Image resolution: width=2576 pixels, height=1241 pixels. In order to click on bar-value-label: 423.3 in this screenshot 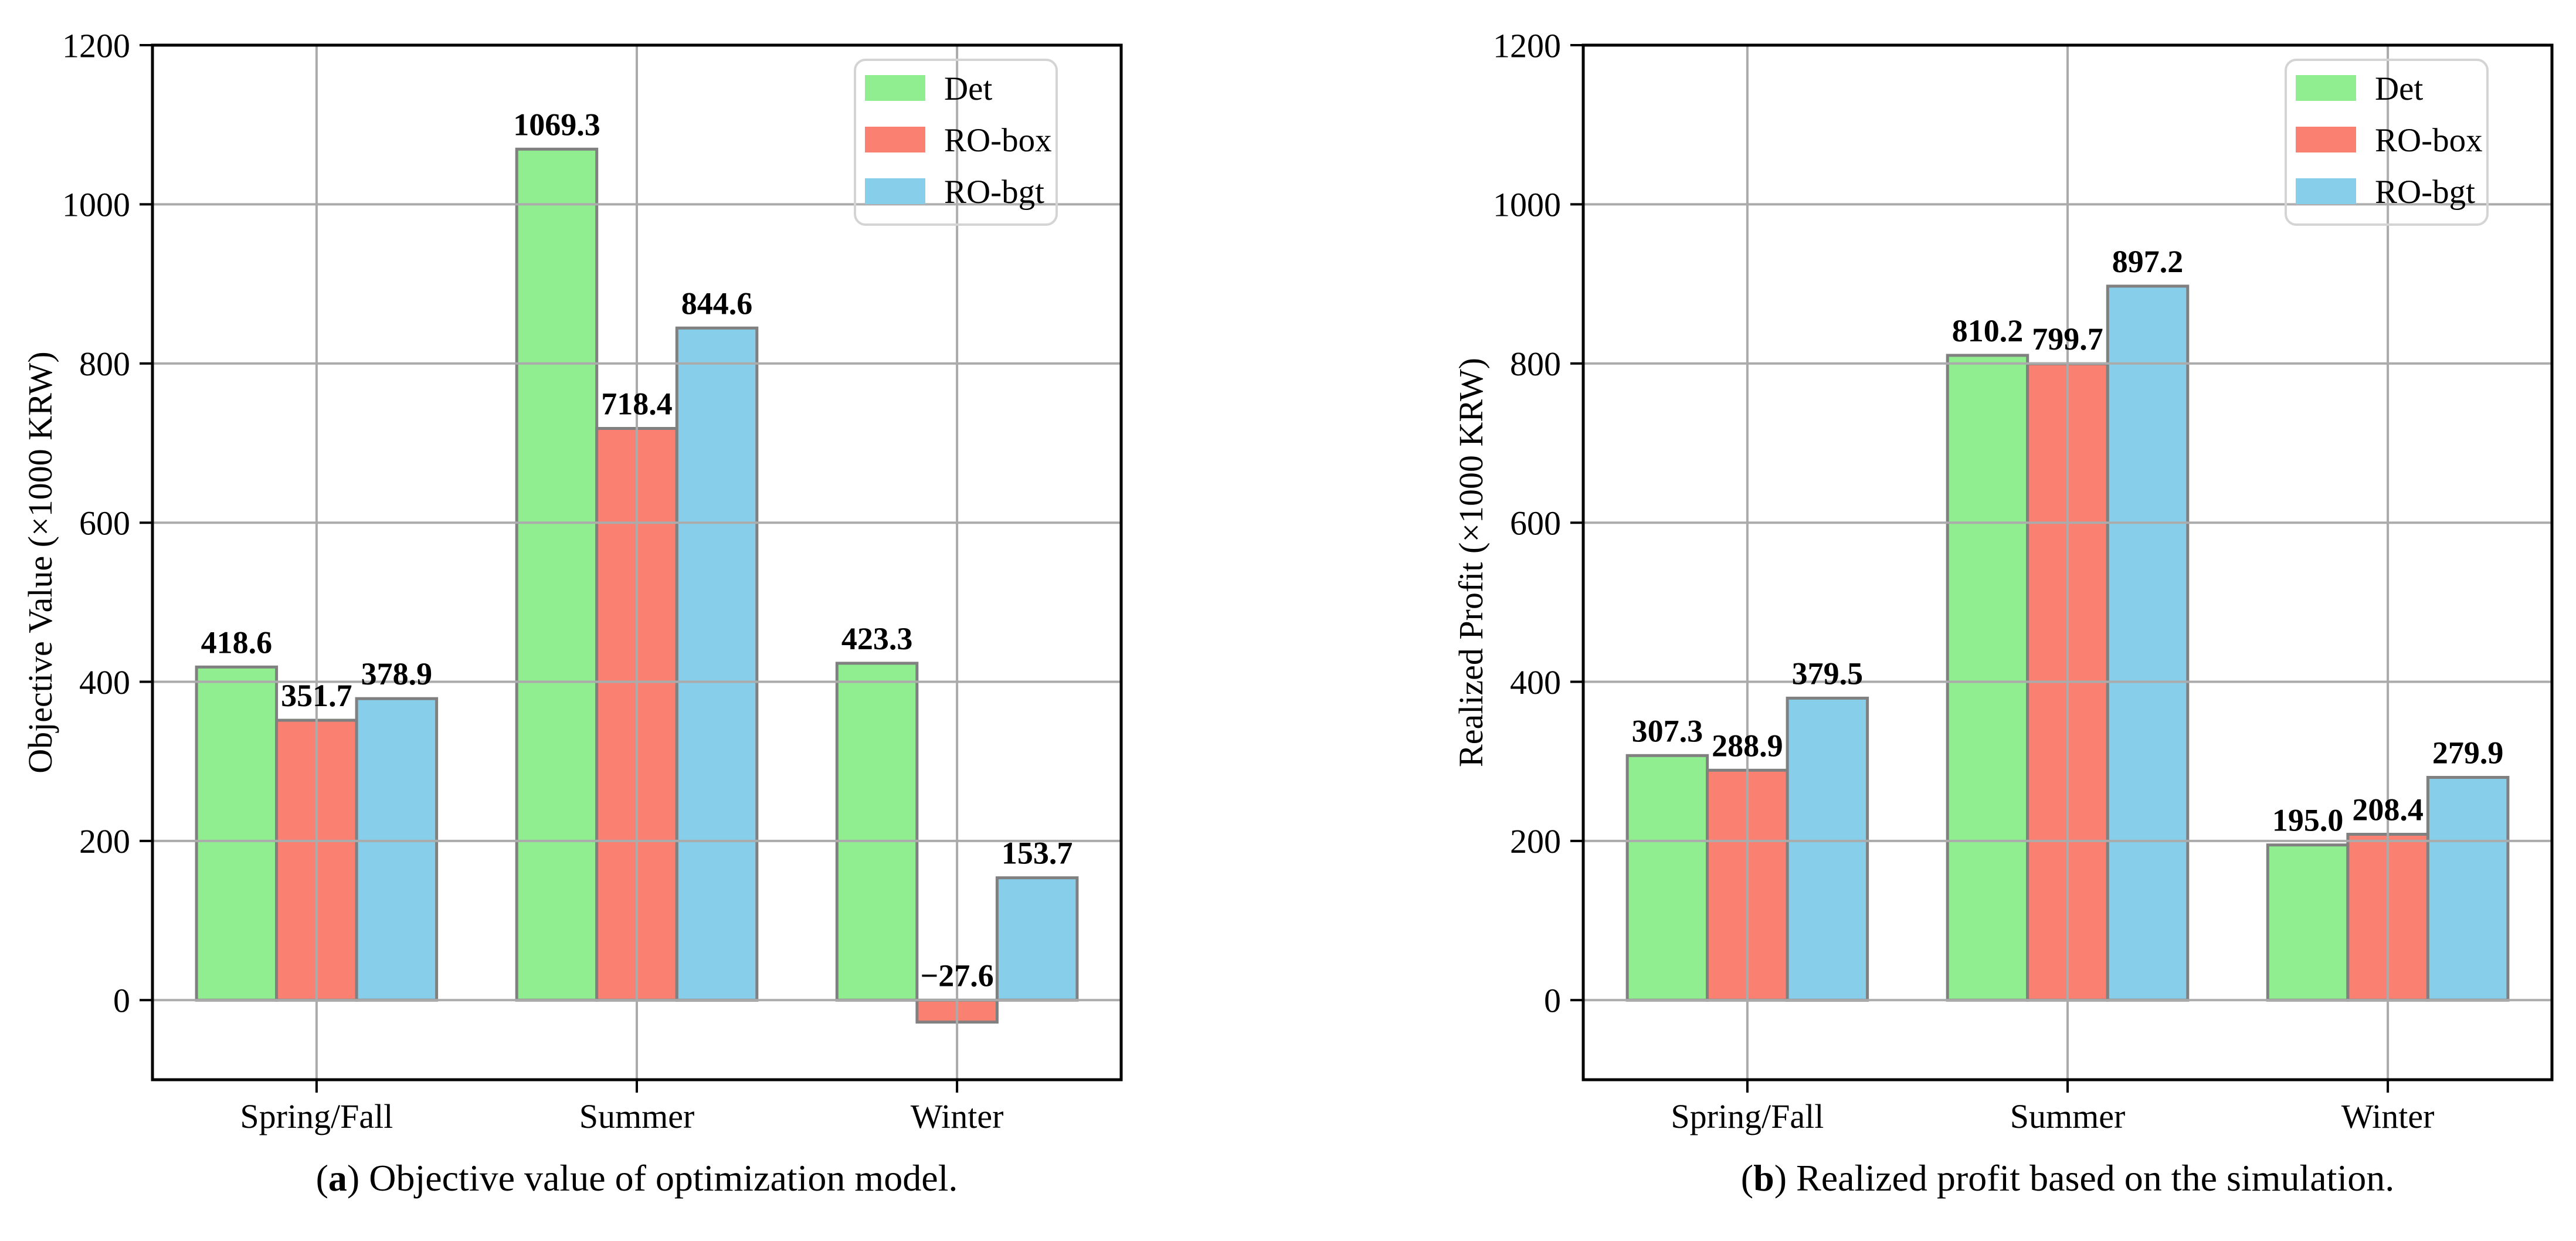, I will do `click(877, 638)`.